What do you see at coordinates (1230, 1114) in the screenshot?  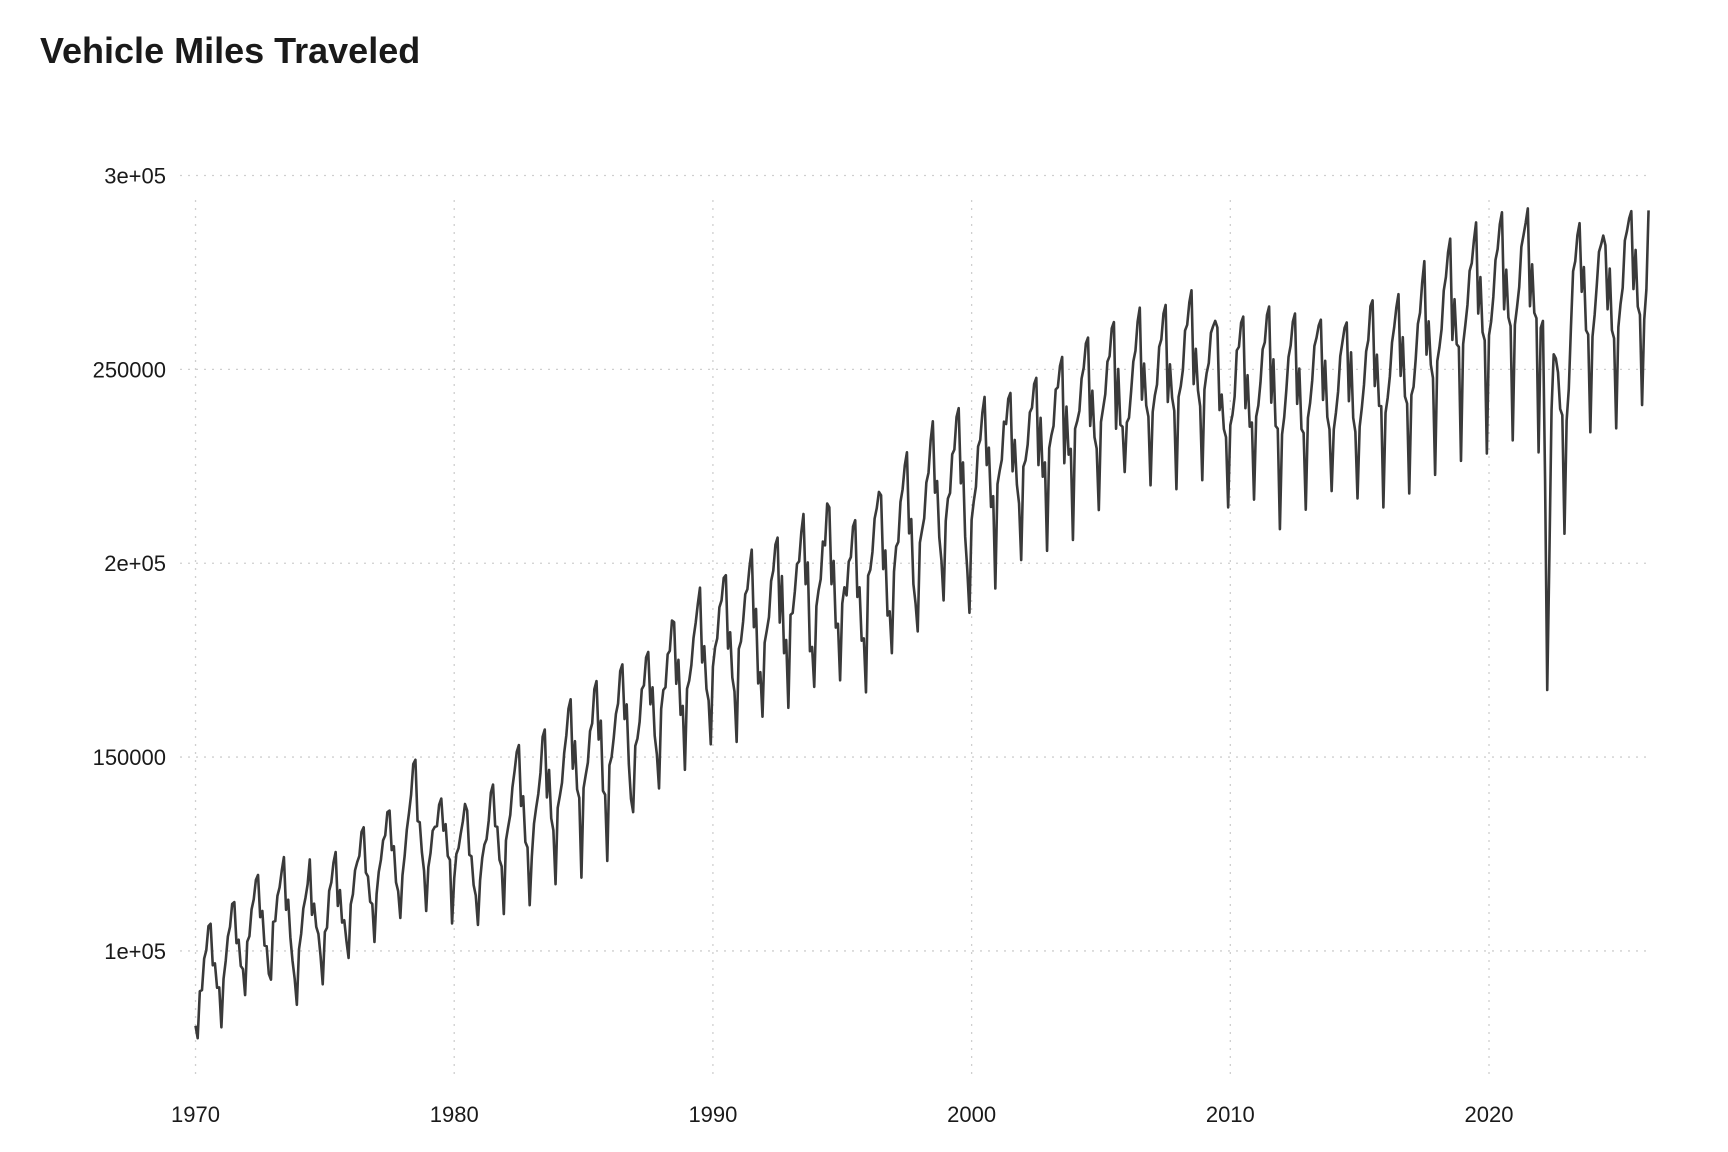 I see `x-tick-label: 2010` at bounding box center [1230, 1114].